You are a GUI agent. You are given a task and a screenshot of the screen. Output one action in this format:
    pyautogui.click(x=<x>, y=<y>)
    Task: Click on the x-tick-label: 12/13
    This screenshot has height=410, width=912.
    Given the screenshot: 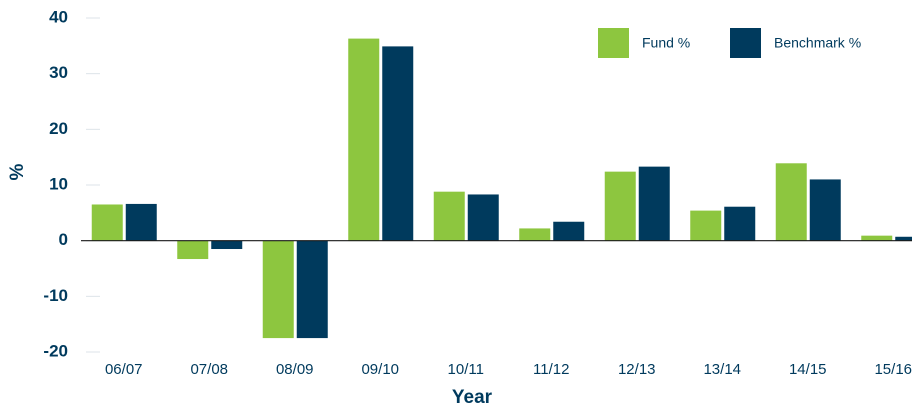 What is the action you would take?
    pyautogui.click(x=637, y=369)
    